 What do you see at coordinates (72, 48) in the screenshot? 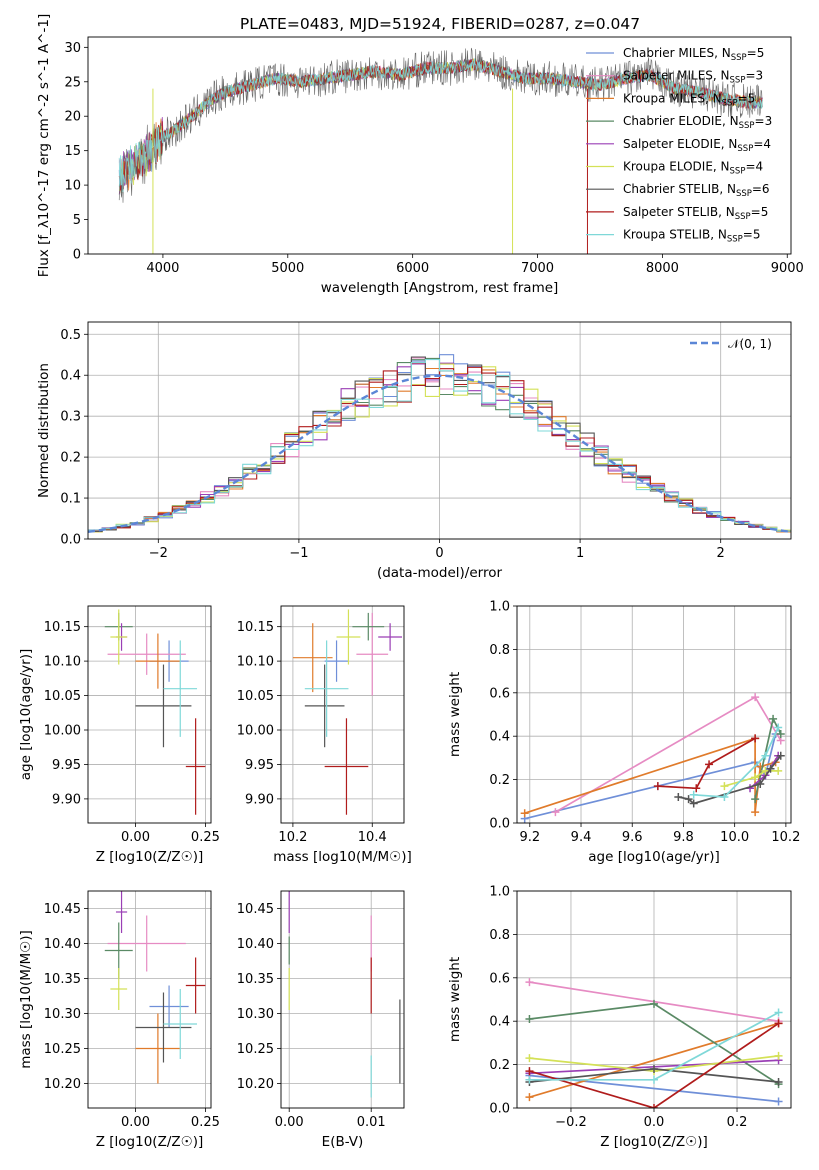
I see `y-tick-label: 30` at bounding box center [72, 48].